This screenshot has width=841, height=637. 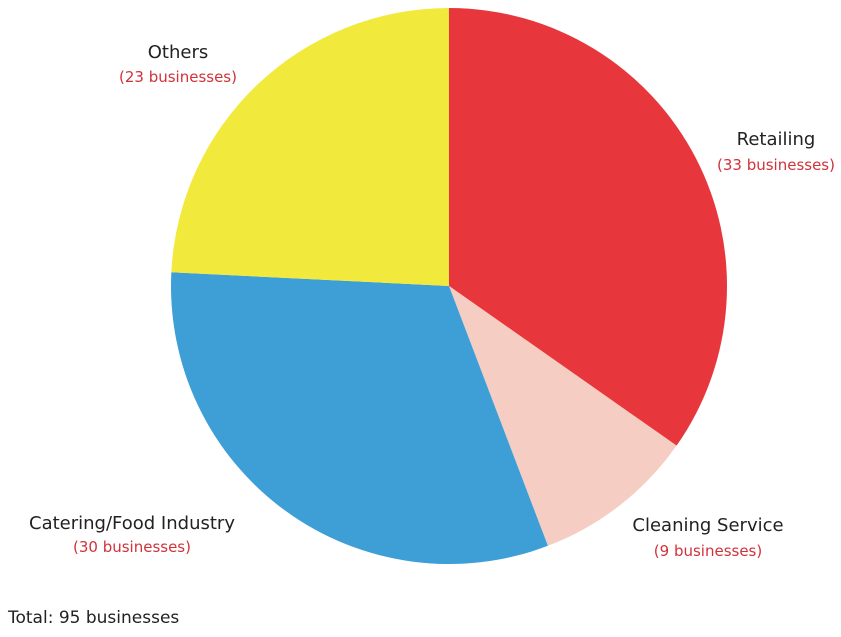 I want to click on pie-slice-cleaning-service, so click(x=563, y=416).